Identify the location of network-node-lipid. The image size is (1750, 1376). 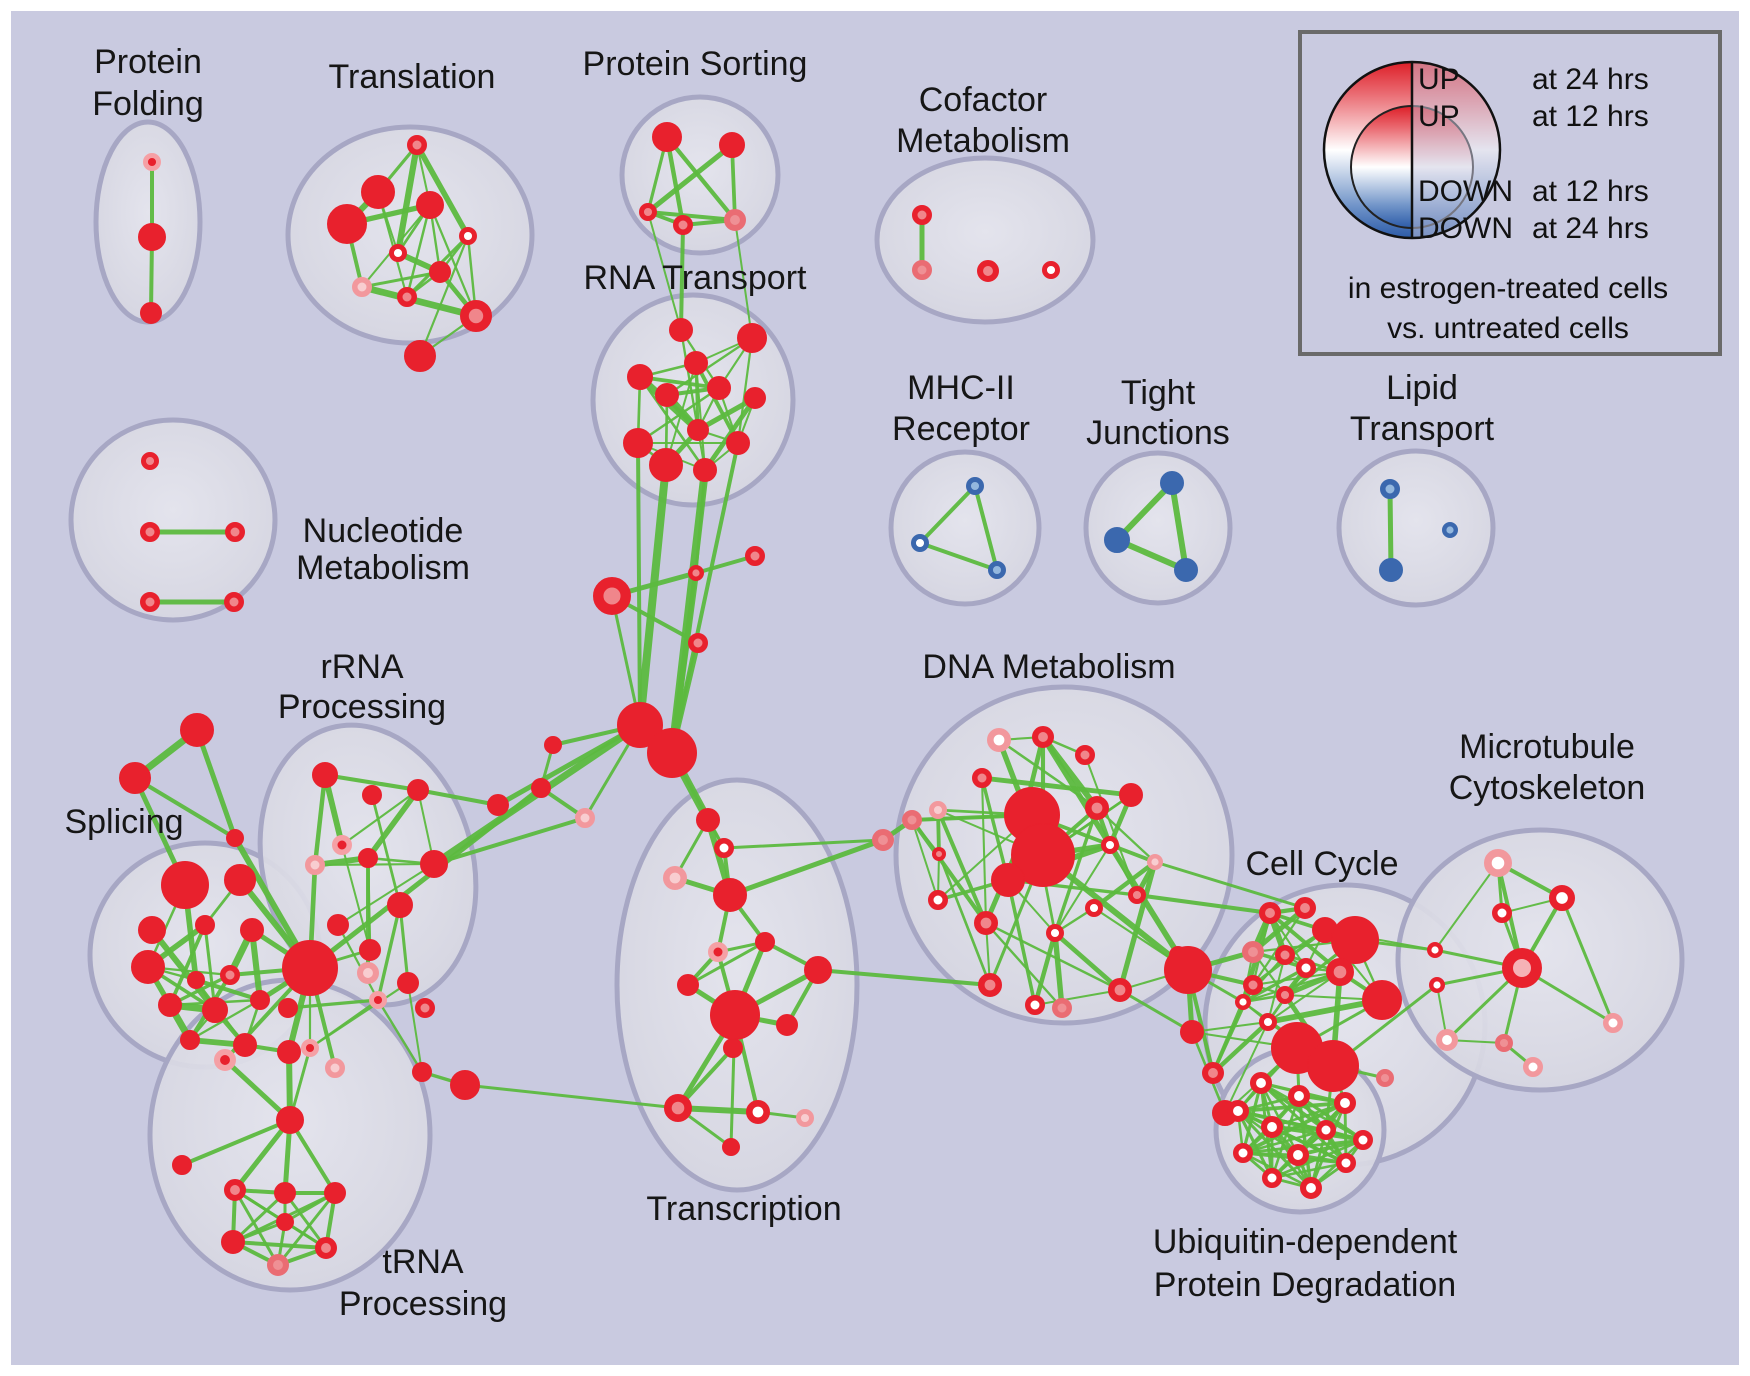
(1449, 530).